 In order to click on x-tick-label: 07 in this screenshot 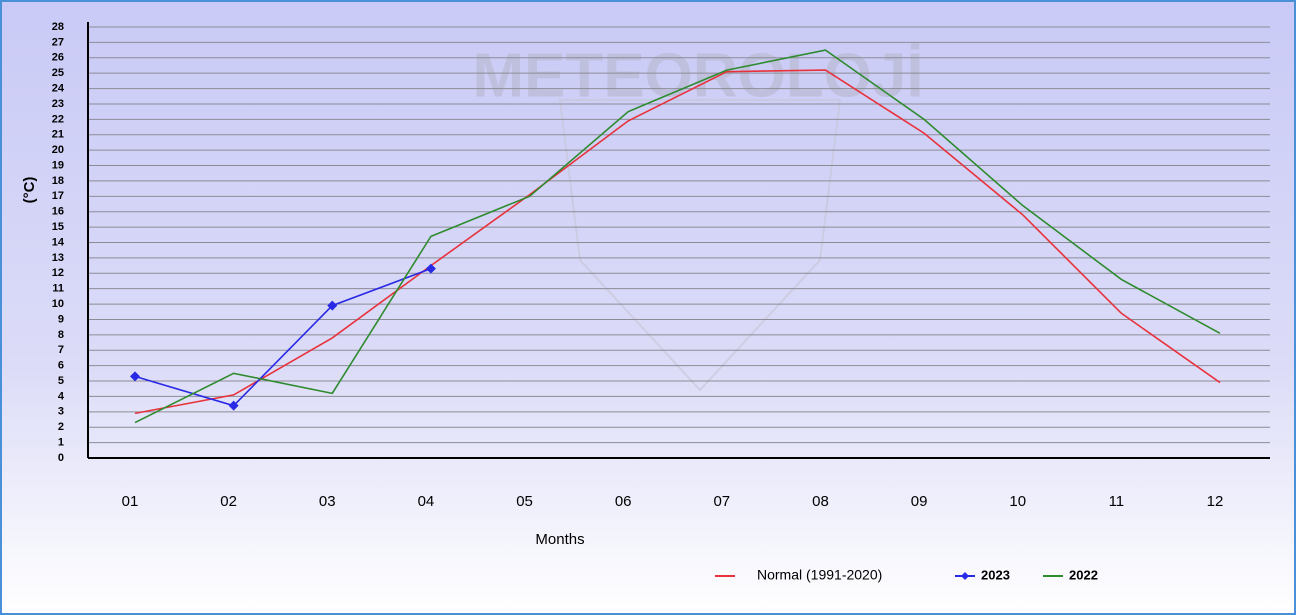, I will do `click(721, 501)`.